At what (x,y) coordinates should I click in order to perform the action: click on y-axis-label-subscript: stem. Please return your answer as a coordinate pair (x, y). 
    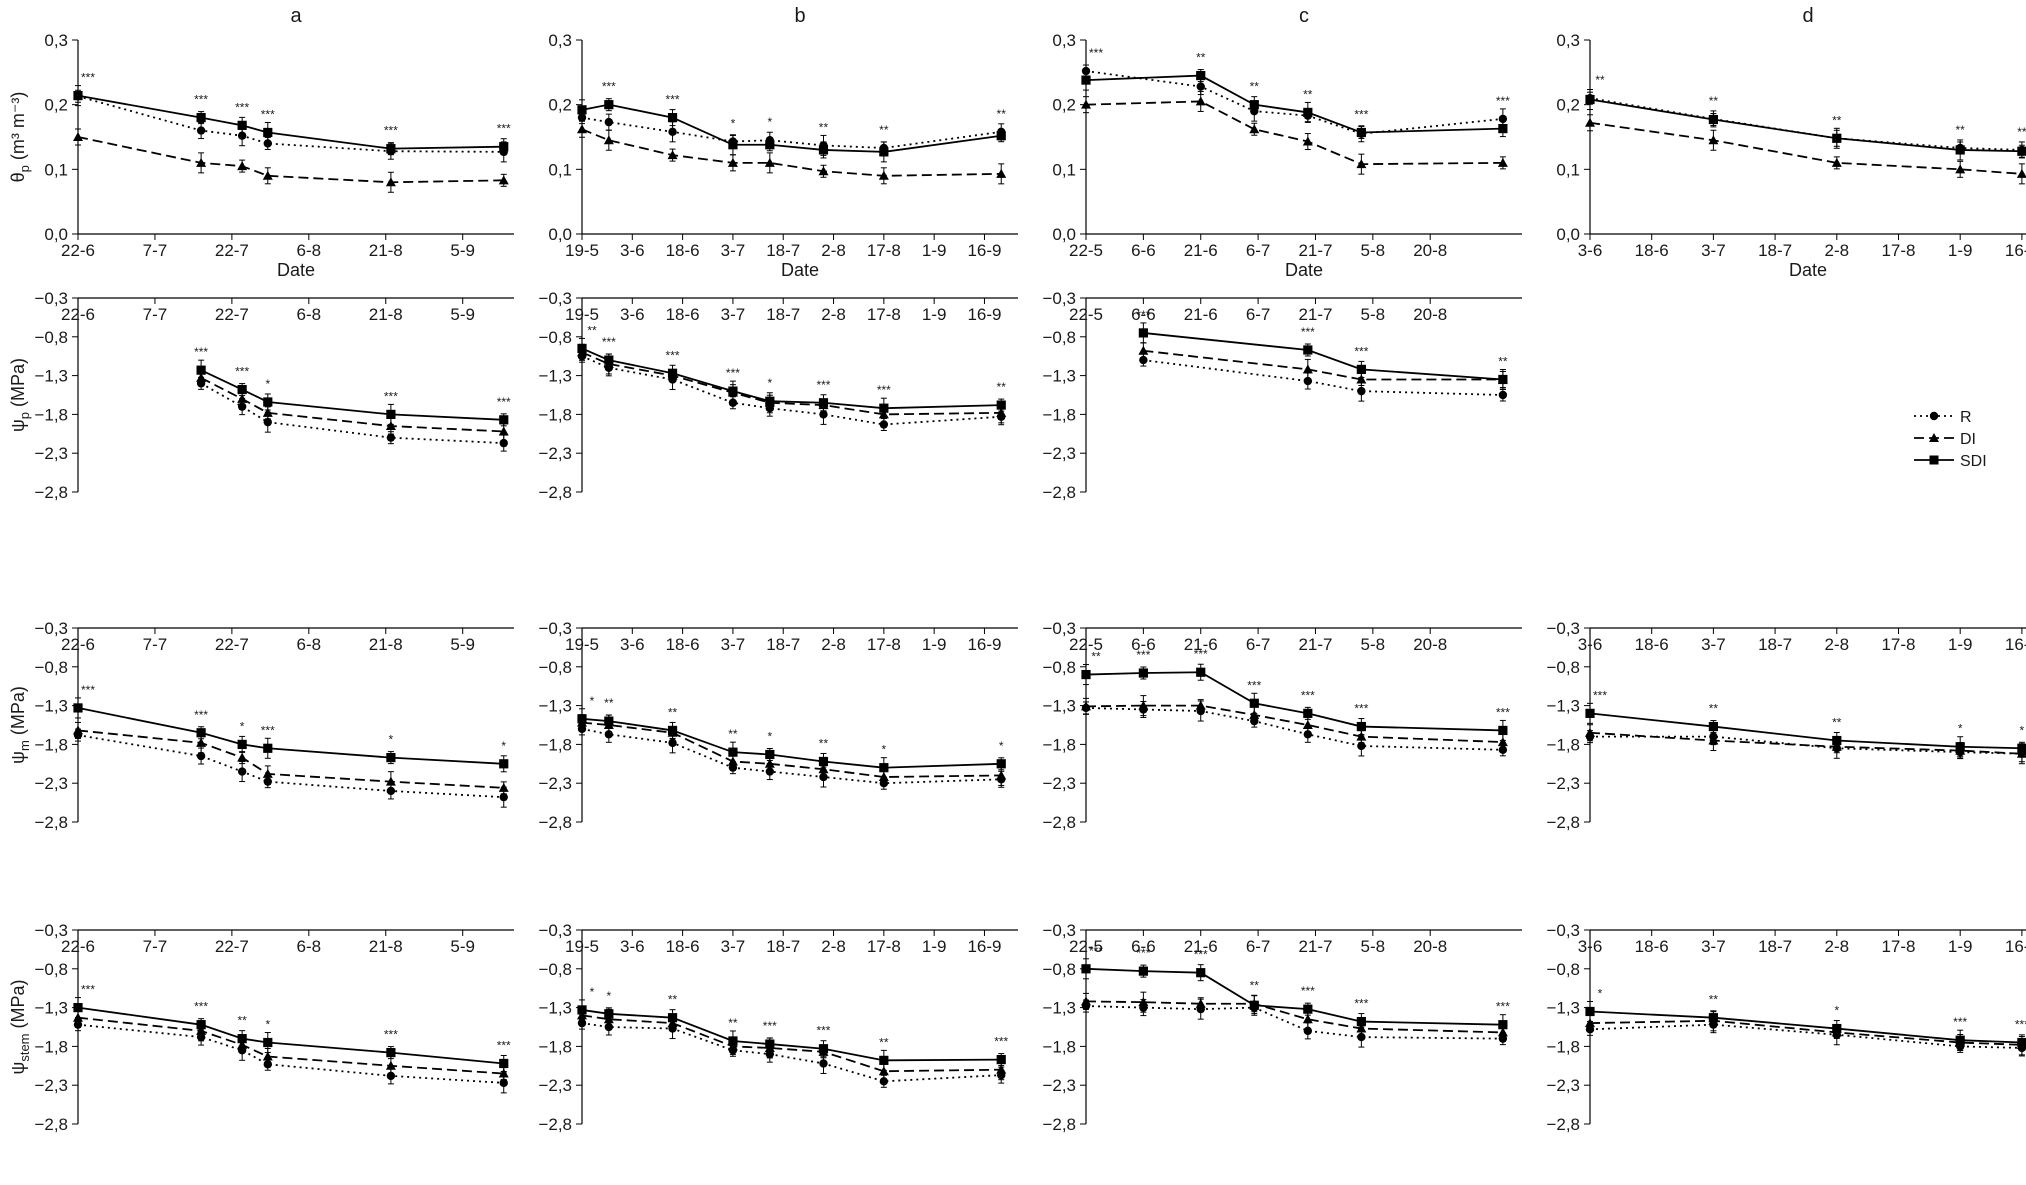
    Looking at the image, I should click on (24, 1047).